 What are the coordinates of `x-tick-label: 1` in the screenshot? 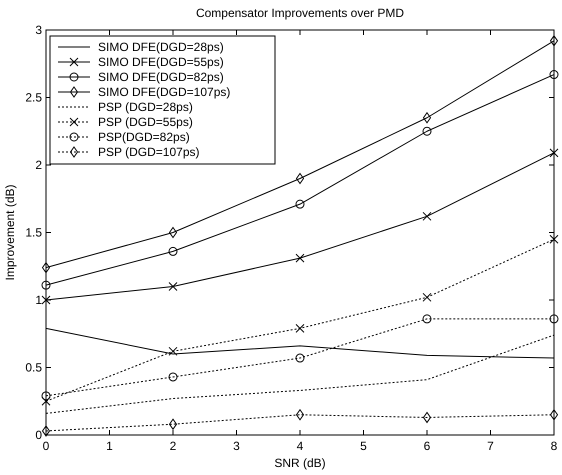 It's located at (110, 446).